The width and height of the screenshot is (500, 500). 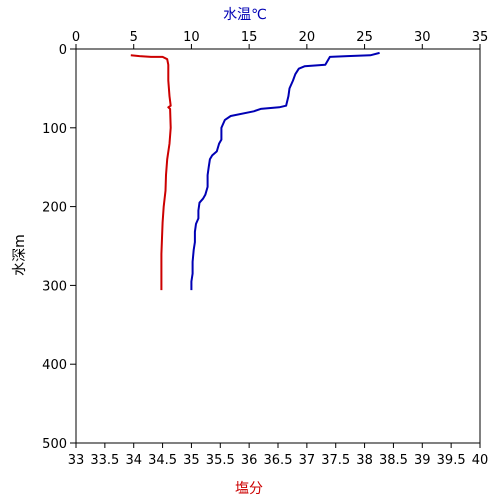 I want to click on x-bottom-tick-label: 40, so click(x=480, y=460).